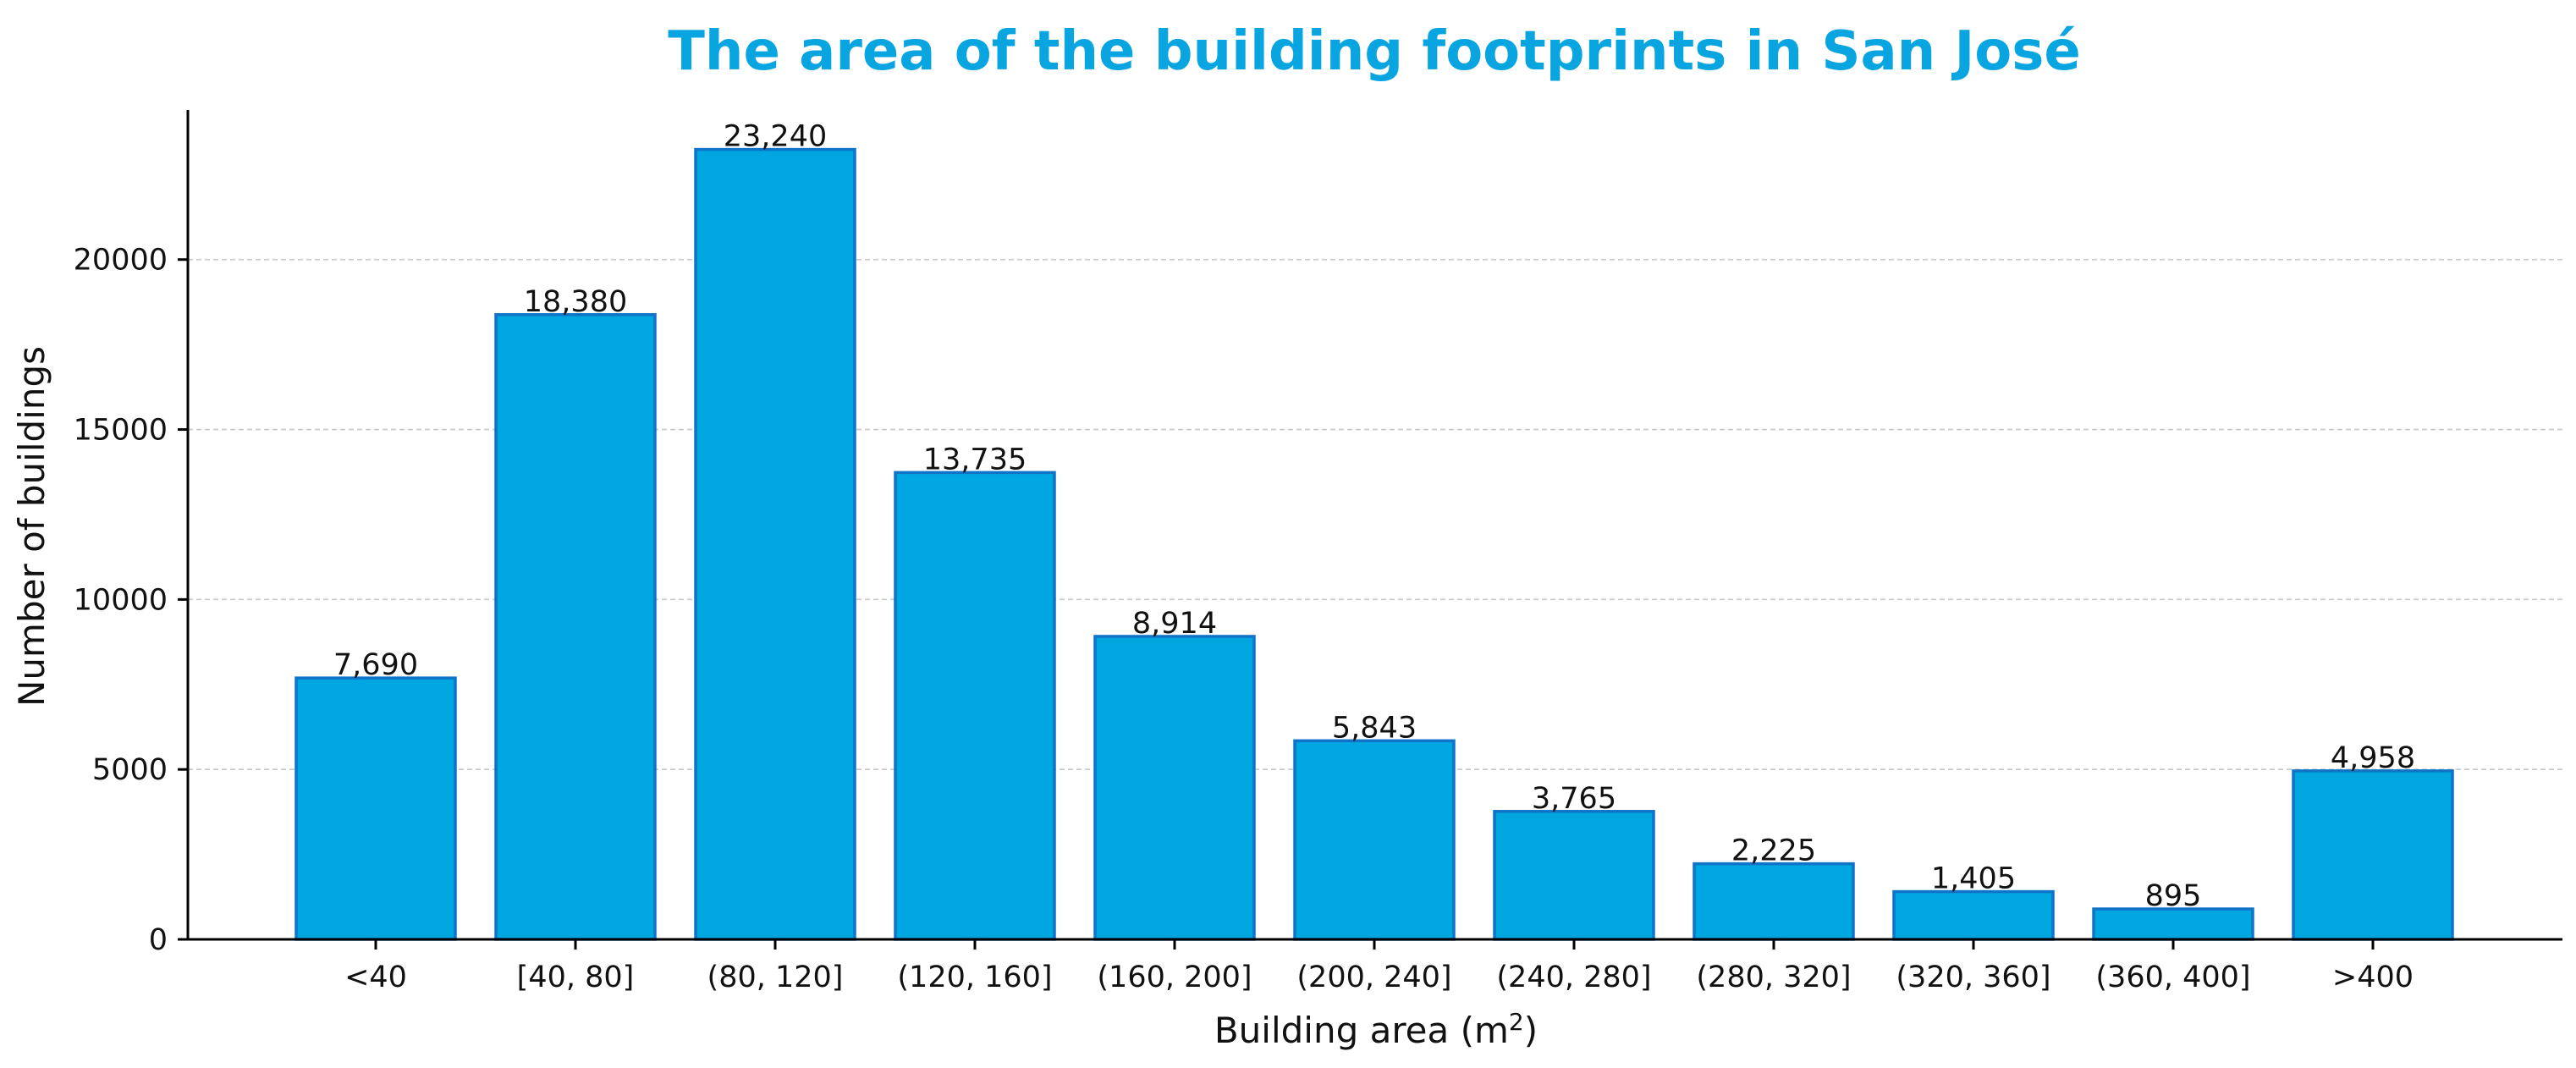  I want to click on y-tick-label: 0, so click(158, 940).